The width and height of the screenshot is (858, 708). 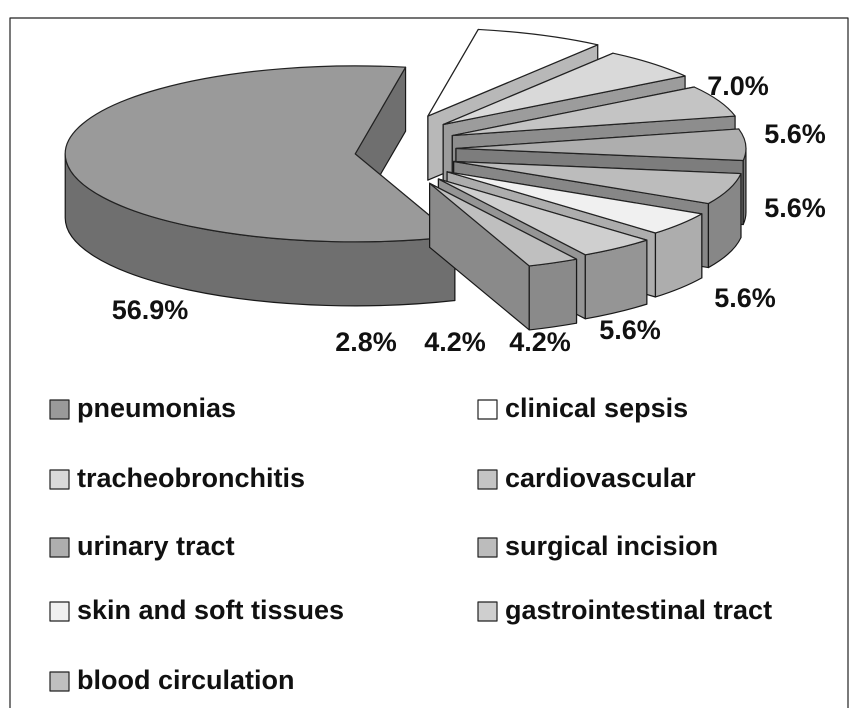 I want to click on value-label: 7.0%, so click(x=738, y=86).